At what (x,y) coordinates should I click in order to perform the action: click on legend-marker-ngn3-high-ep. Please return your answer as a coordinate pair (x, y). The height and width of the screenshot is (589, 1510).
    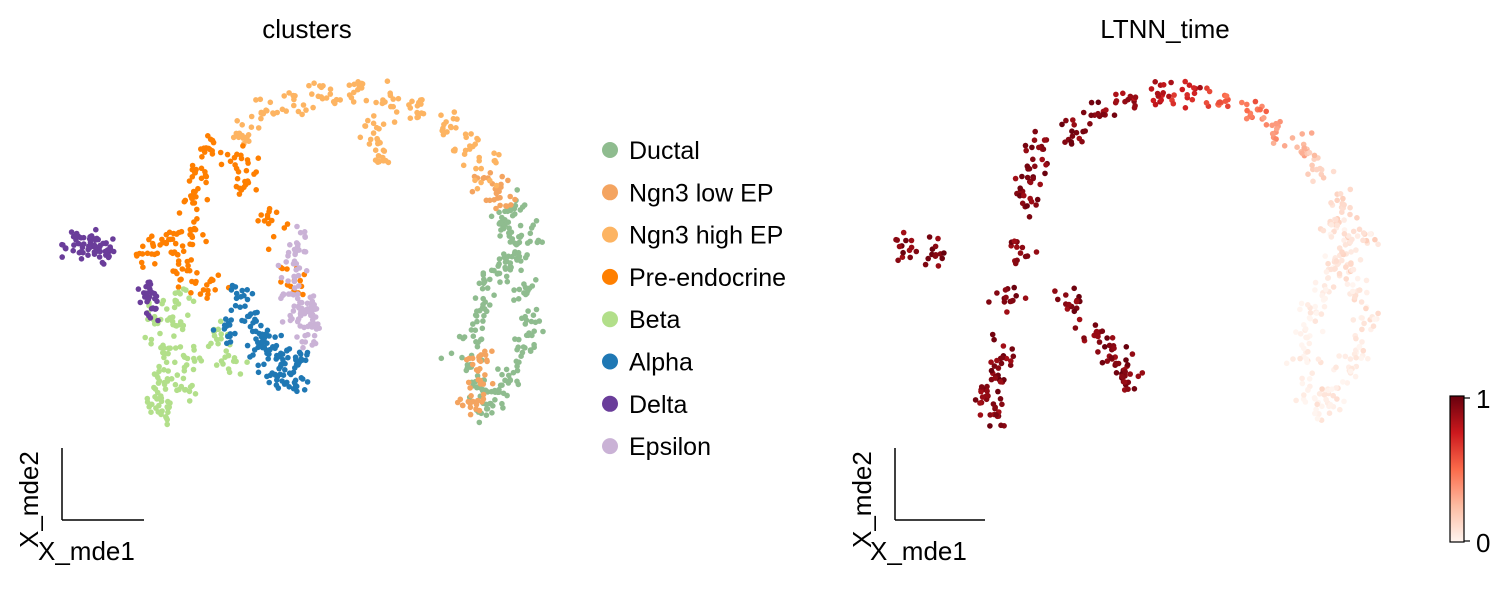
    Looking at the image, I should click on (610, 234).